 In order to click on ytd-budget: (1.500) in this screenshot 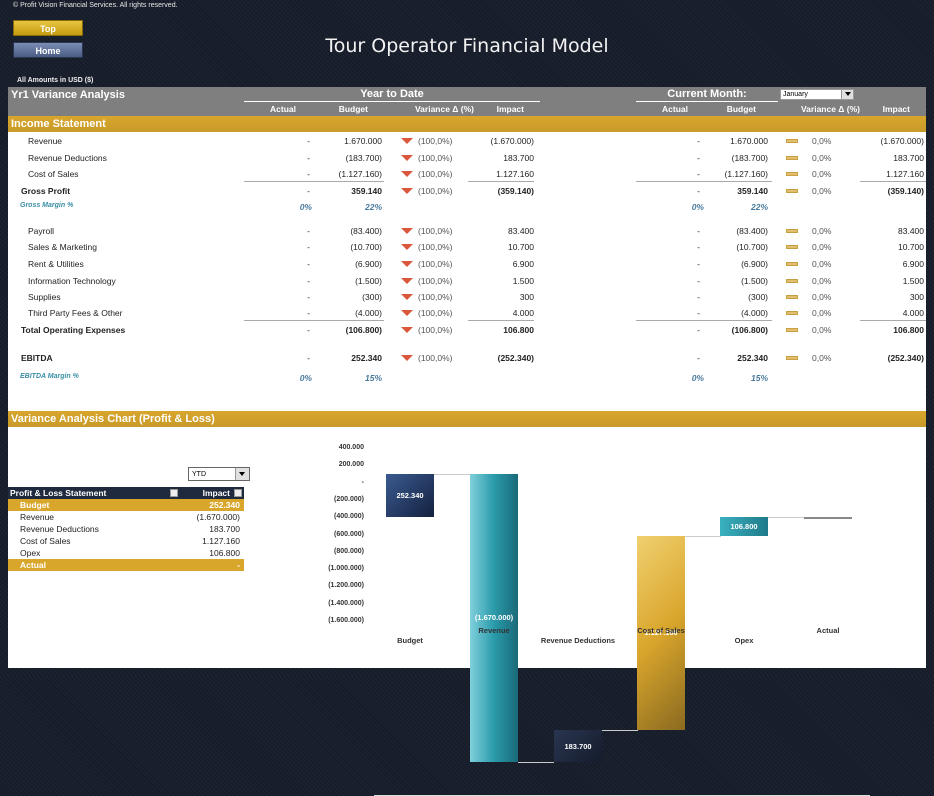, I will do `click(368, 281)`.